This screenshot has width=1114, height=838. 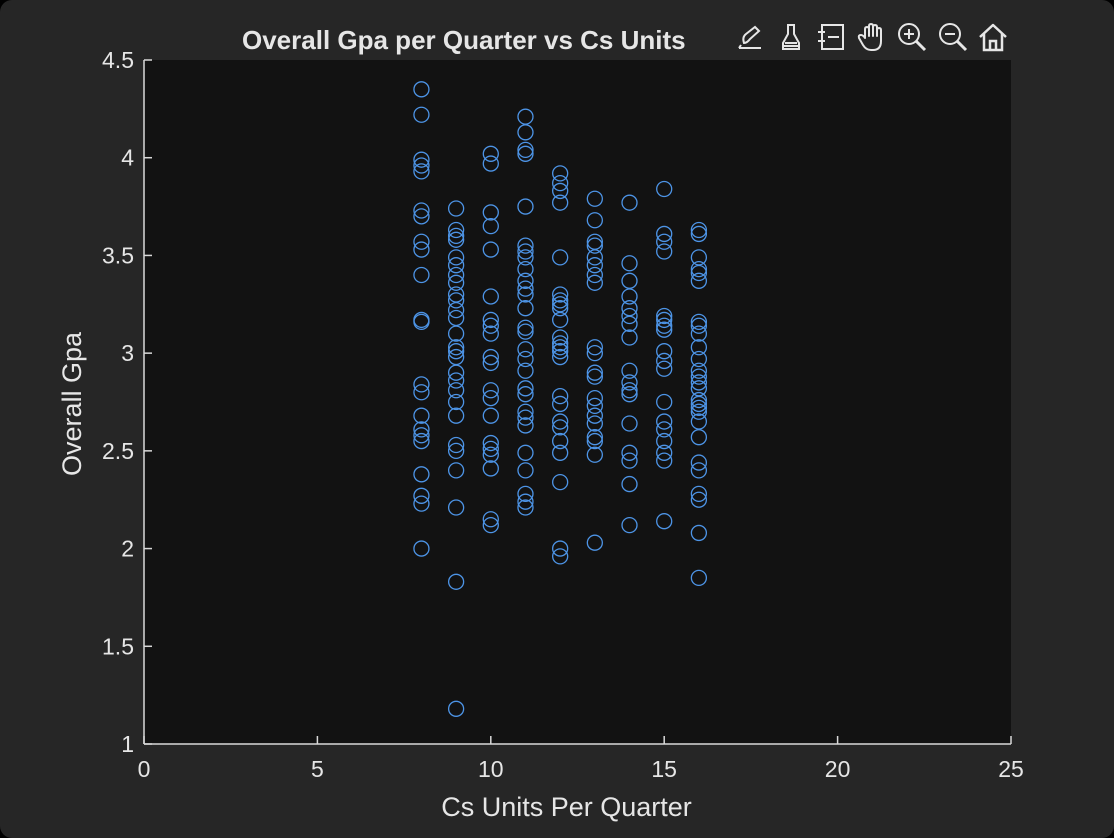 What do you see at coordinates (751, 37) in the screenshot?
I see `brush-select-button` at bounding box center [751, 37].